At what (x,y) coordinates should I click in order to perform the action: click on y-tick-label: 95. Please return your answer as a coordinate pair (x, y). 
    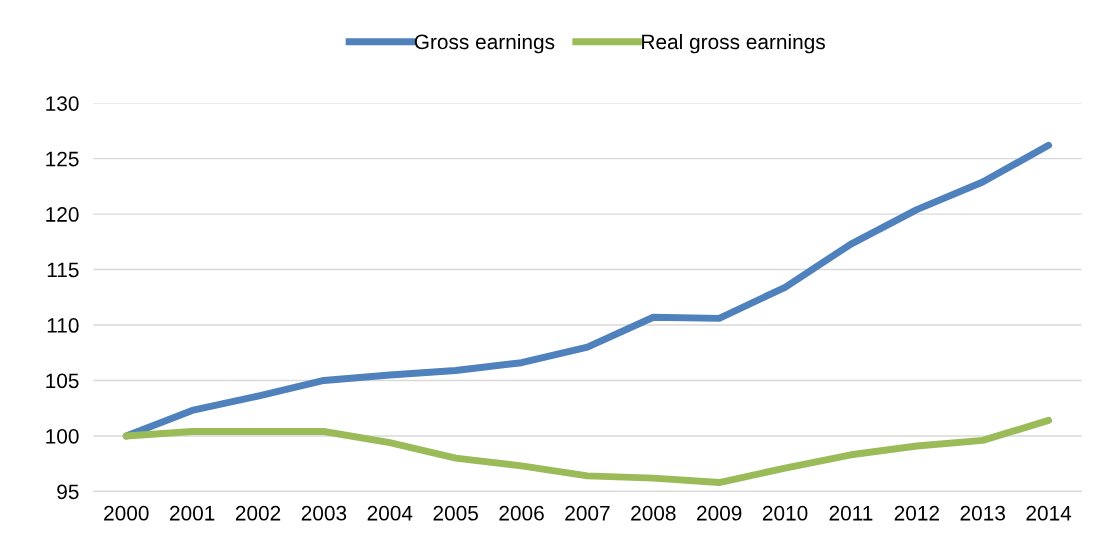
    Looking at the image, I should click on (68, 492).